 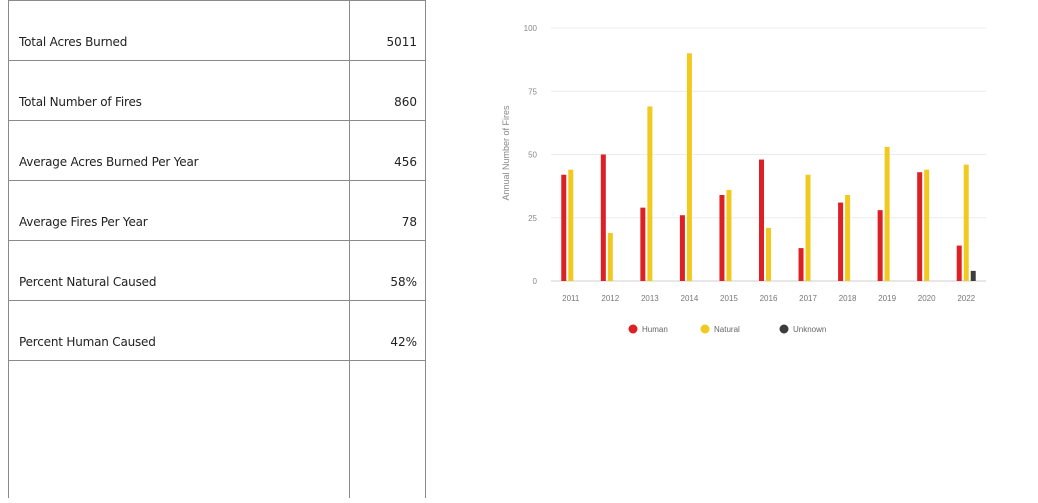 I want to click on legend: Human Natural Unknown, so click(x=727, y=329).